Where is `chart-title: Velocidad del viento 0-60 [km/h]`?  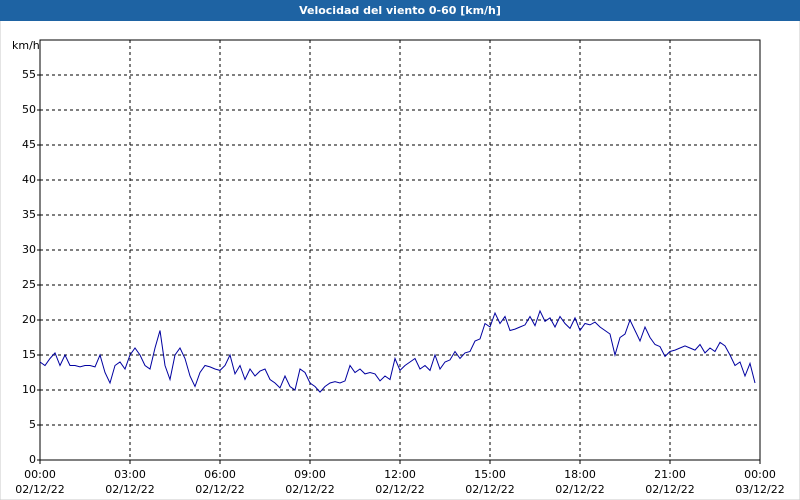
chart-title: Velocidad del viento 0-60 [km/h] is located at coordinates (400, 10).